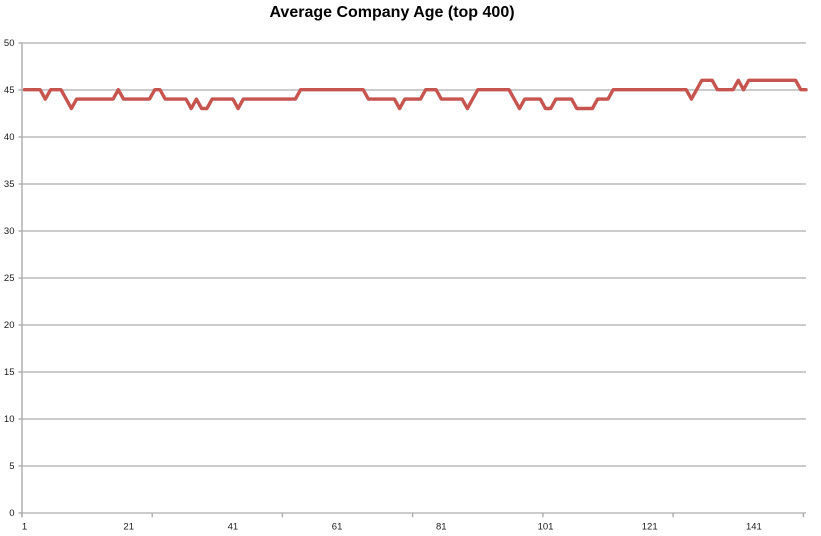 The height and width of the screenshot is (536, 821). Describe the element at coordinates (9, 419) in the screenshot. I see `svg-text: 10` at that location.